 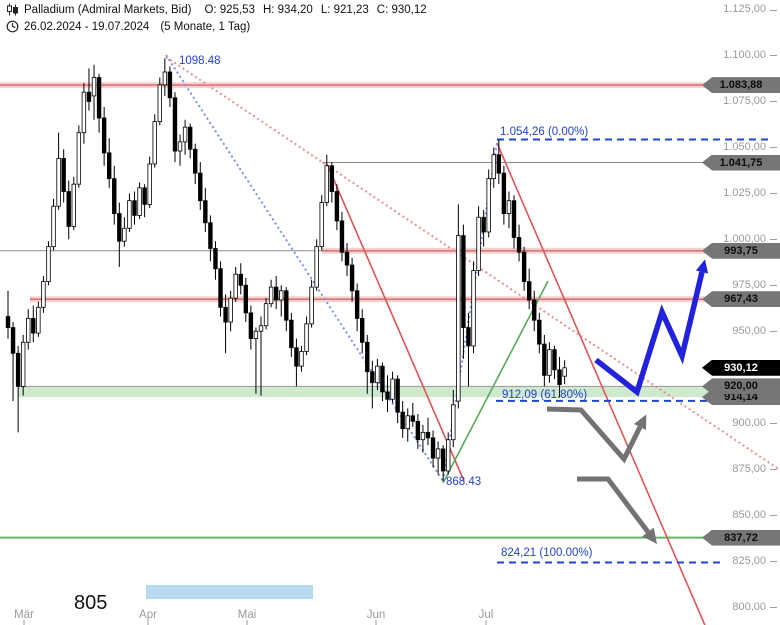 I want to click on watermark-number: 805, so click(x=91, y=603).